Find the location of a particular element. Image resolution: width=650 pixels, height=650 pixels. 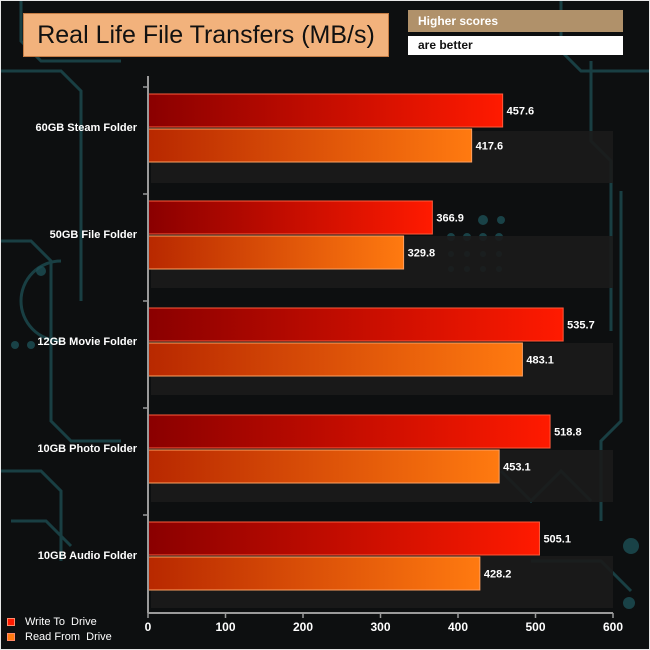

value-label-write-10gb-photo-folder: 518.8 is located at coordinates (568, 433).